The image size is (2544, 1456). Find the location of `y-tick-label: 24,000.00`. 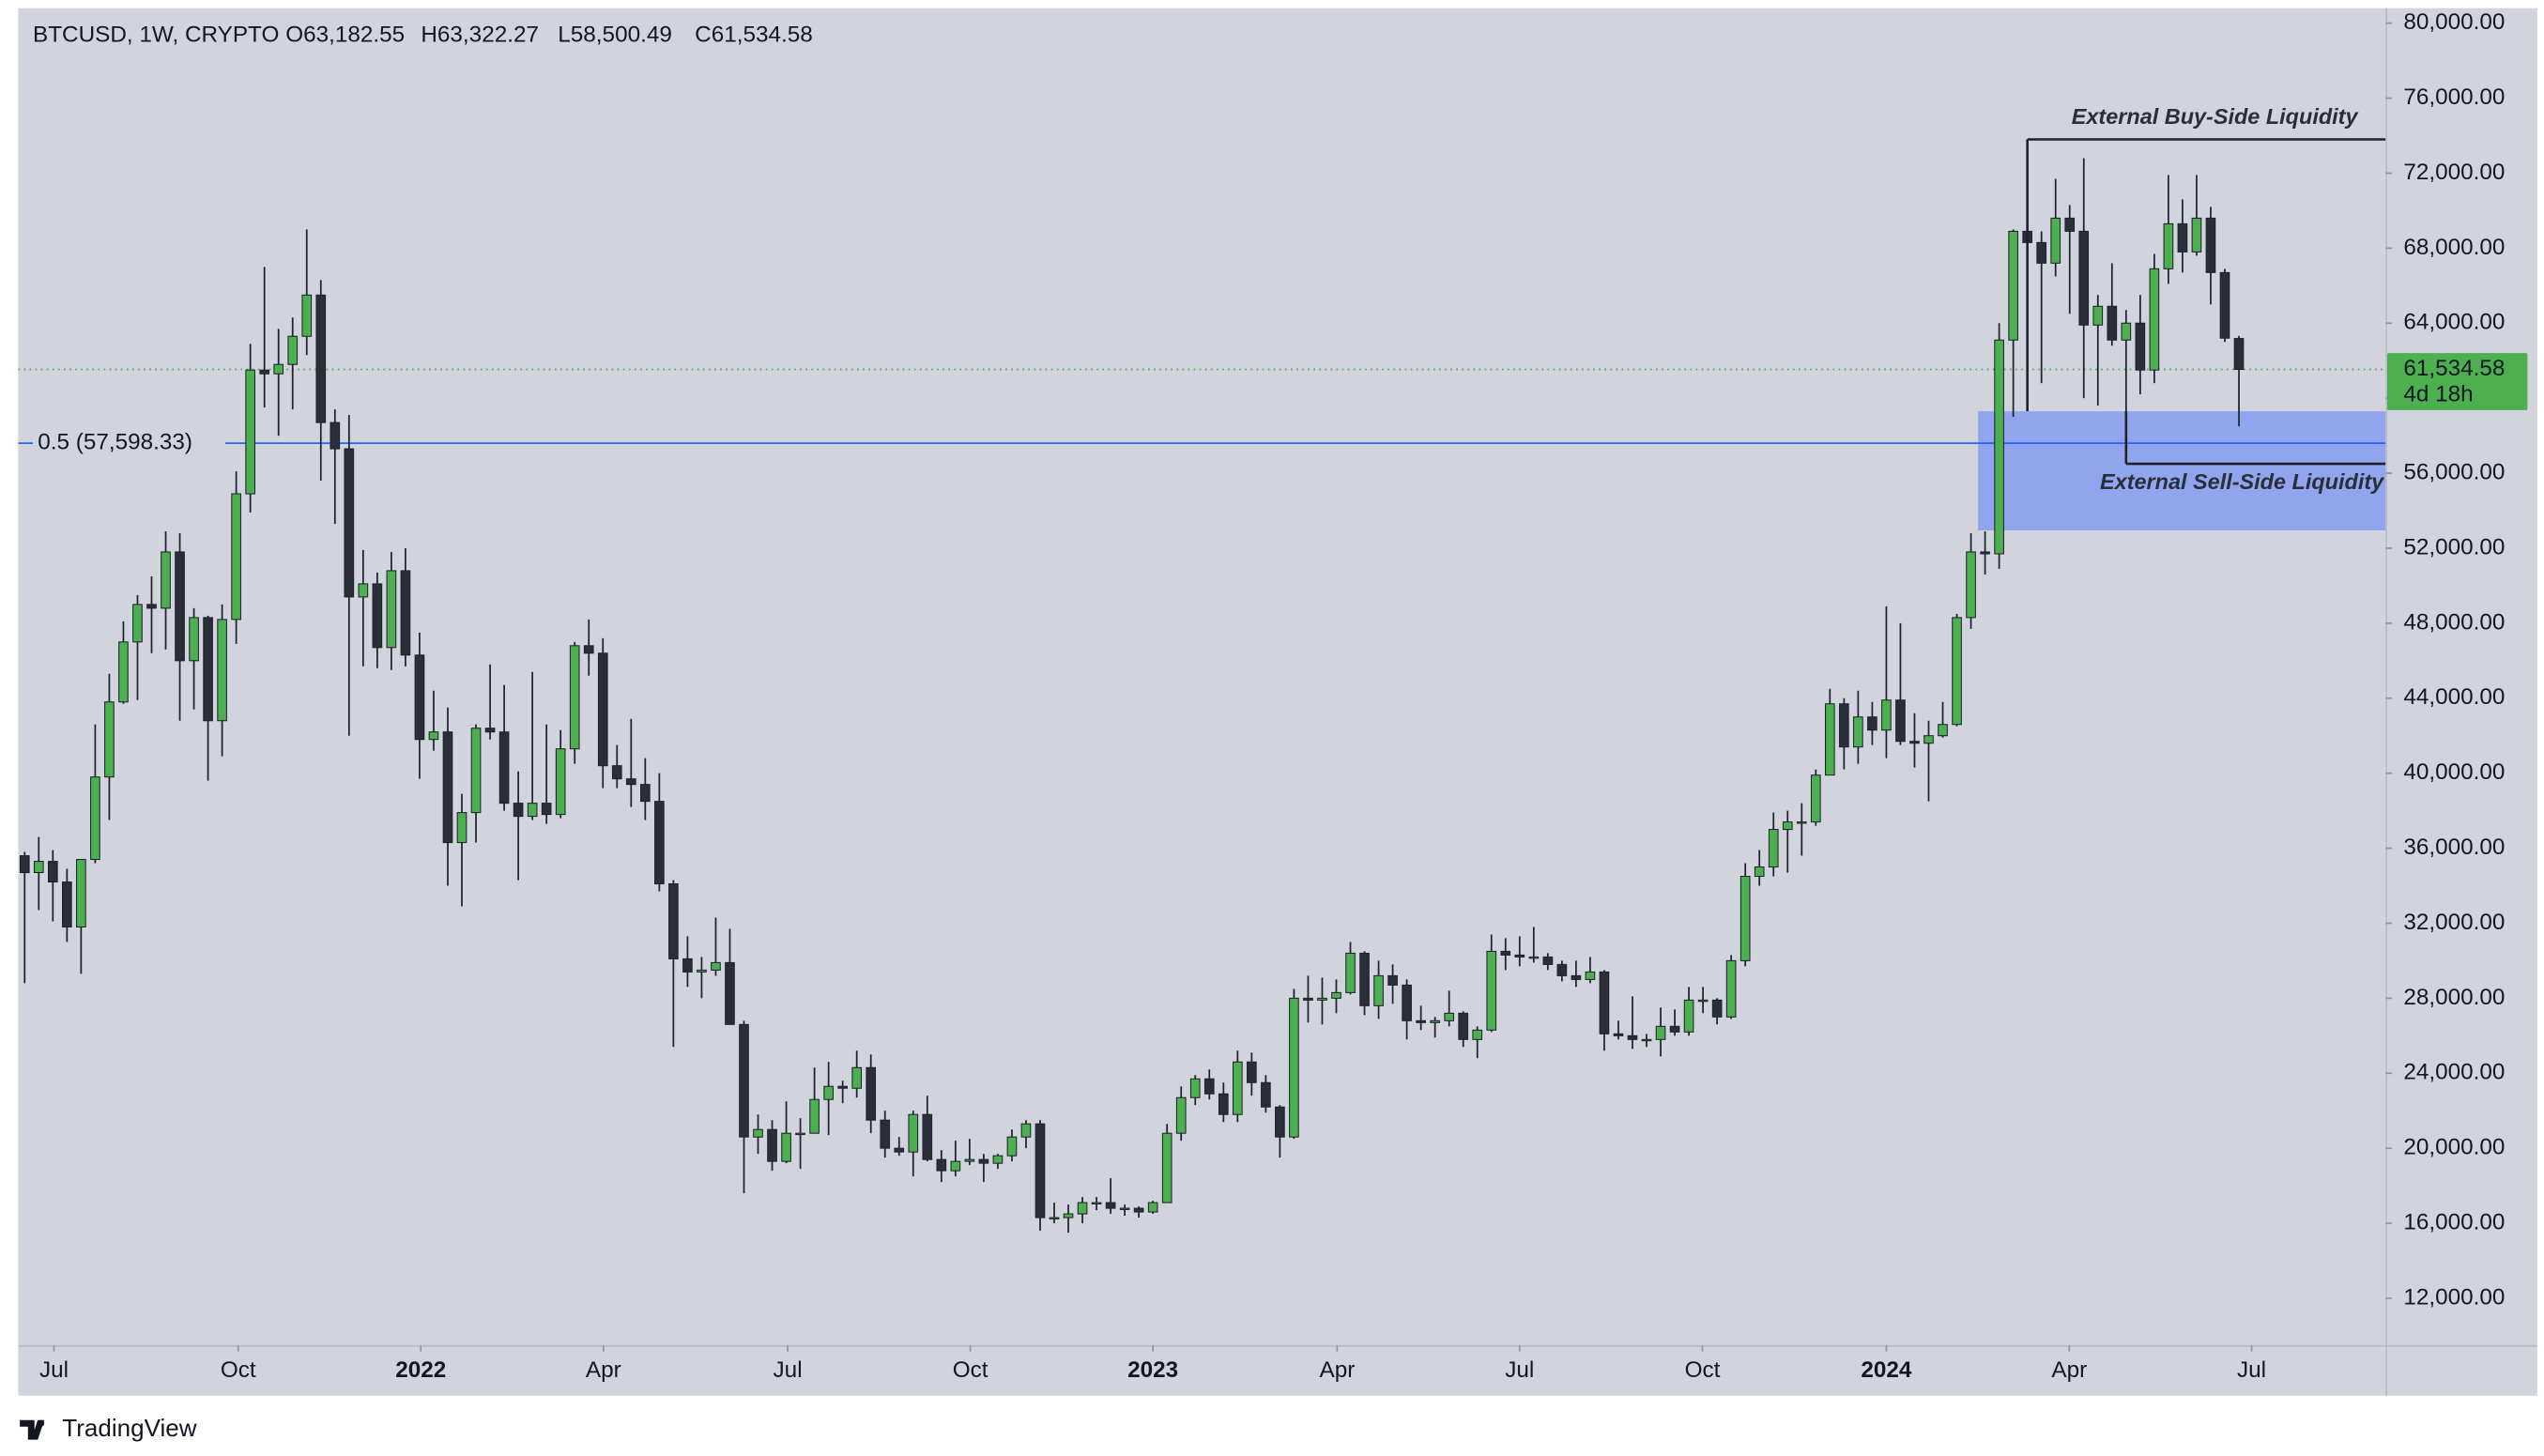

y-tick-label: 24,000.00 is located at coordinates (2454, 1072).